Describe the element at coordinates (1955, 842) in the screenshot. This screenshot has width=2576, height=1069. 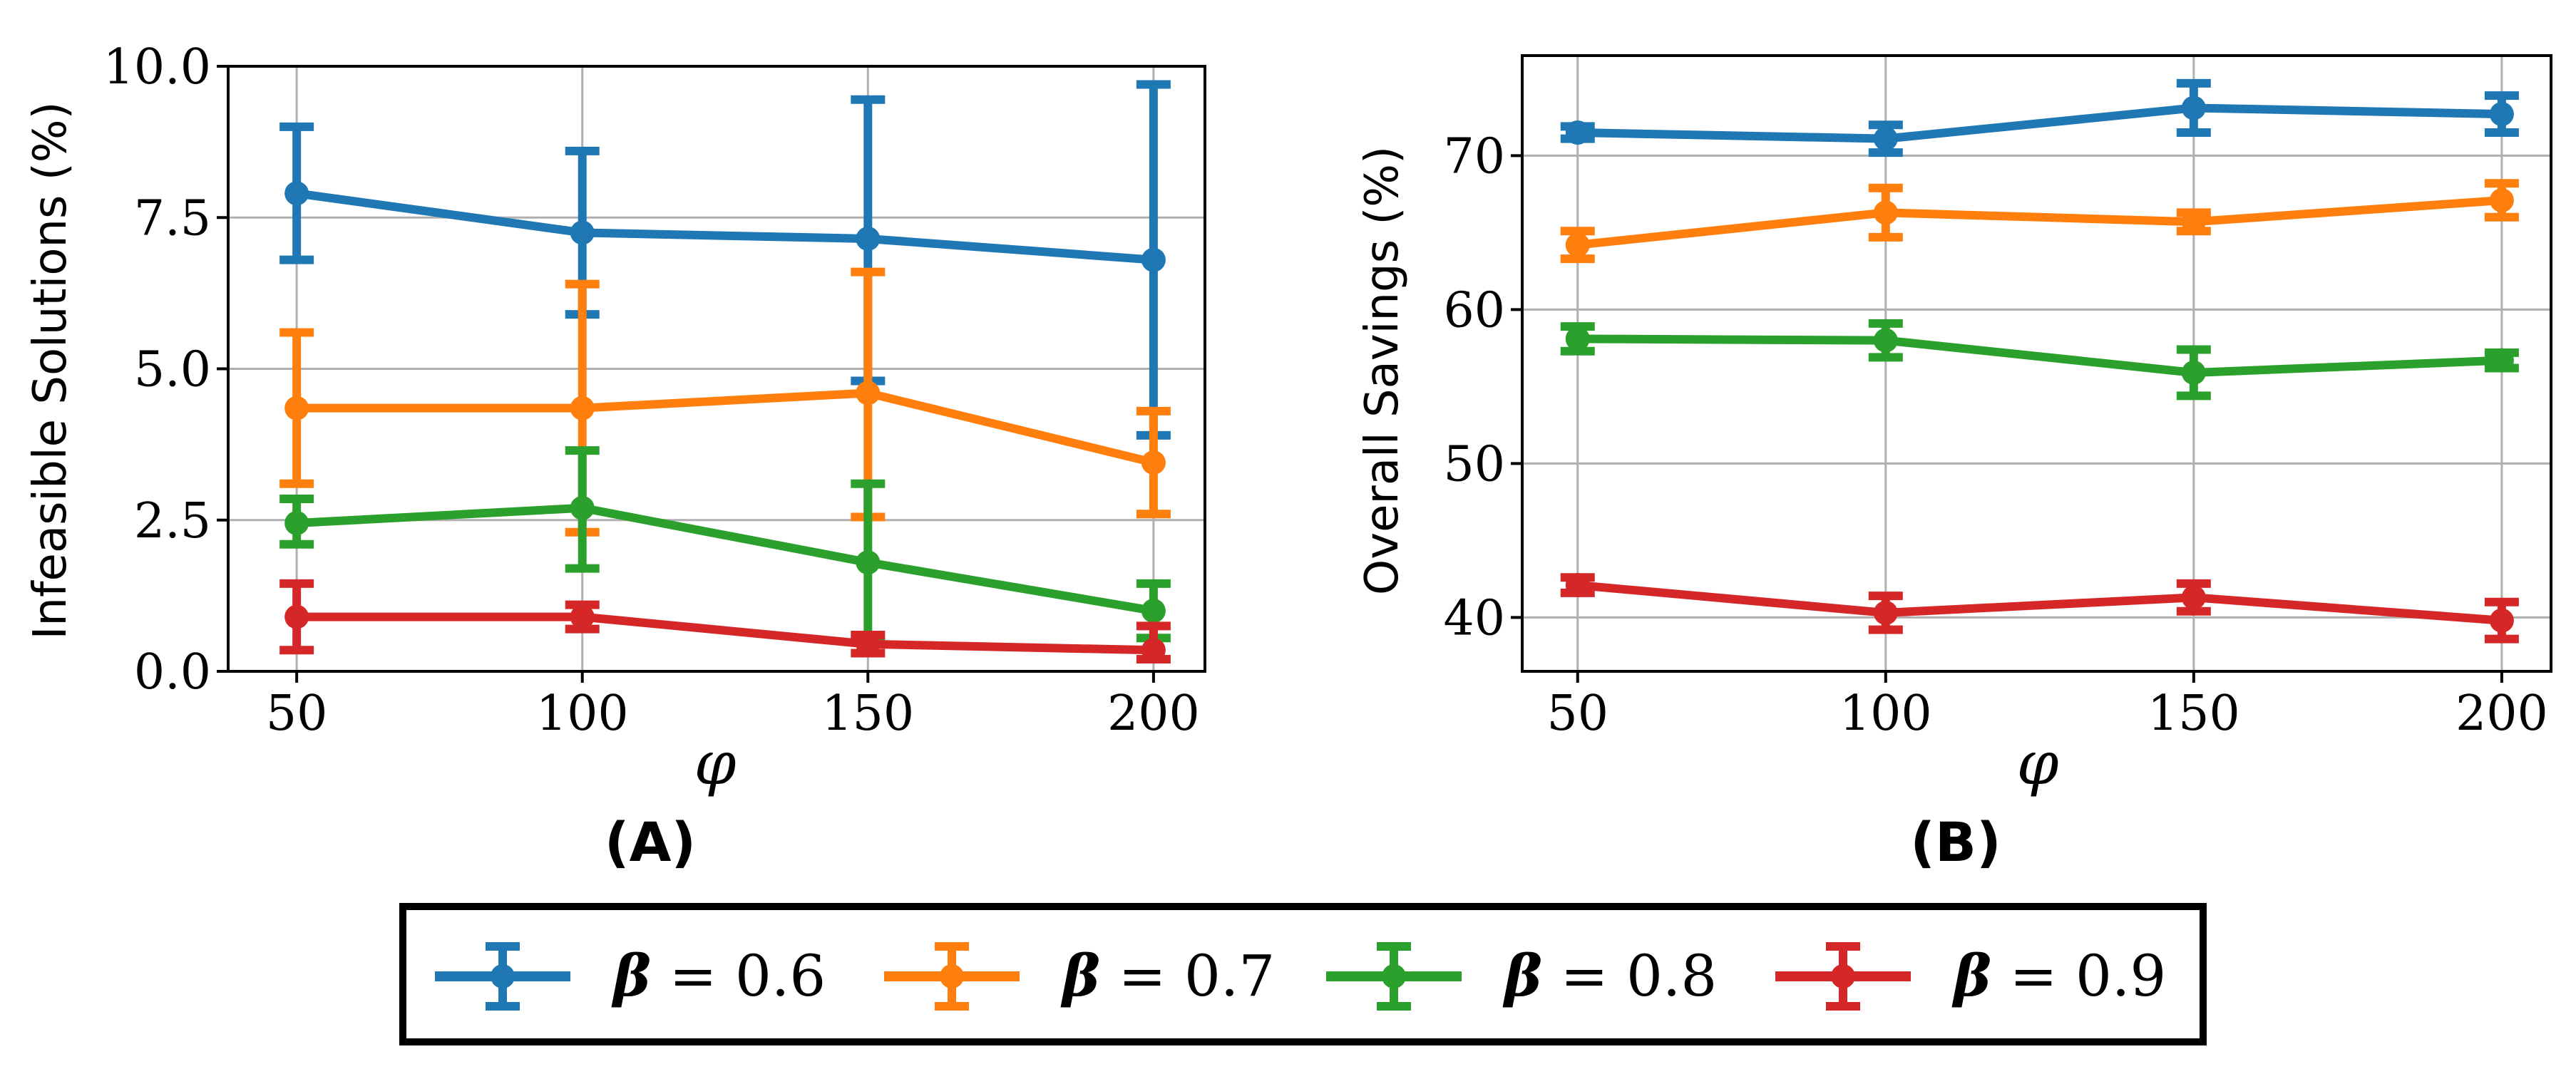
I see `panel-b-label: (B)` at that location.